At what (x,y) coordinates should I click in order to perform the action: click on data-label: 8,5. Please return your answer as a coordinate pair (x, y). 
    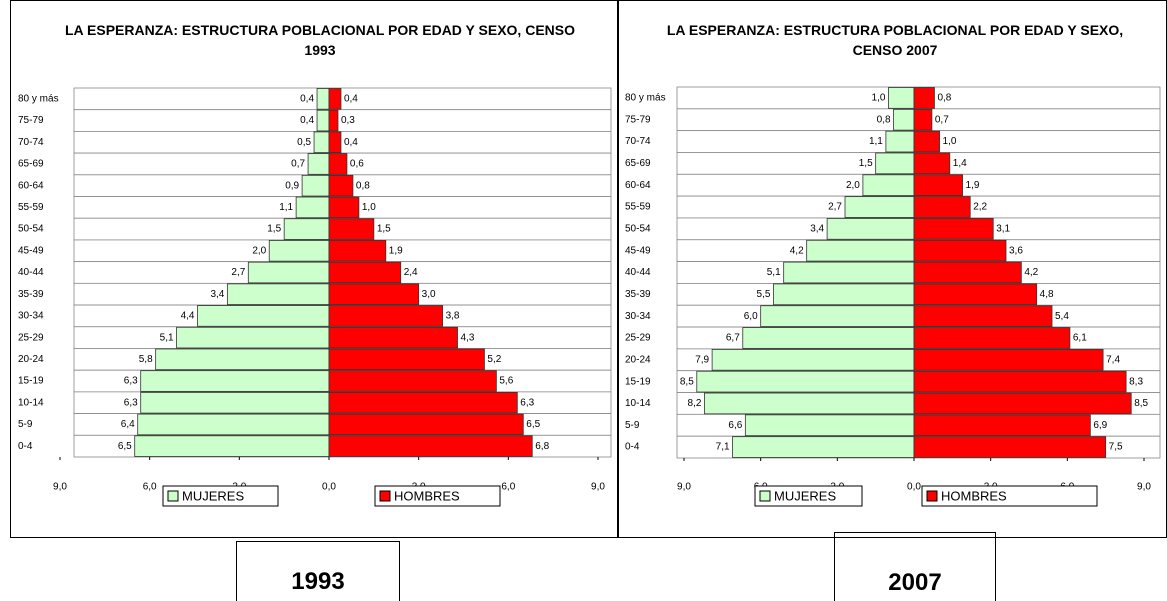
    Looking at the image, I should click on (1141, 403).